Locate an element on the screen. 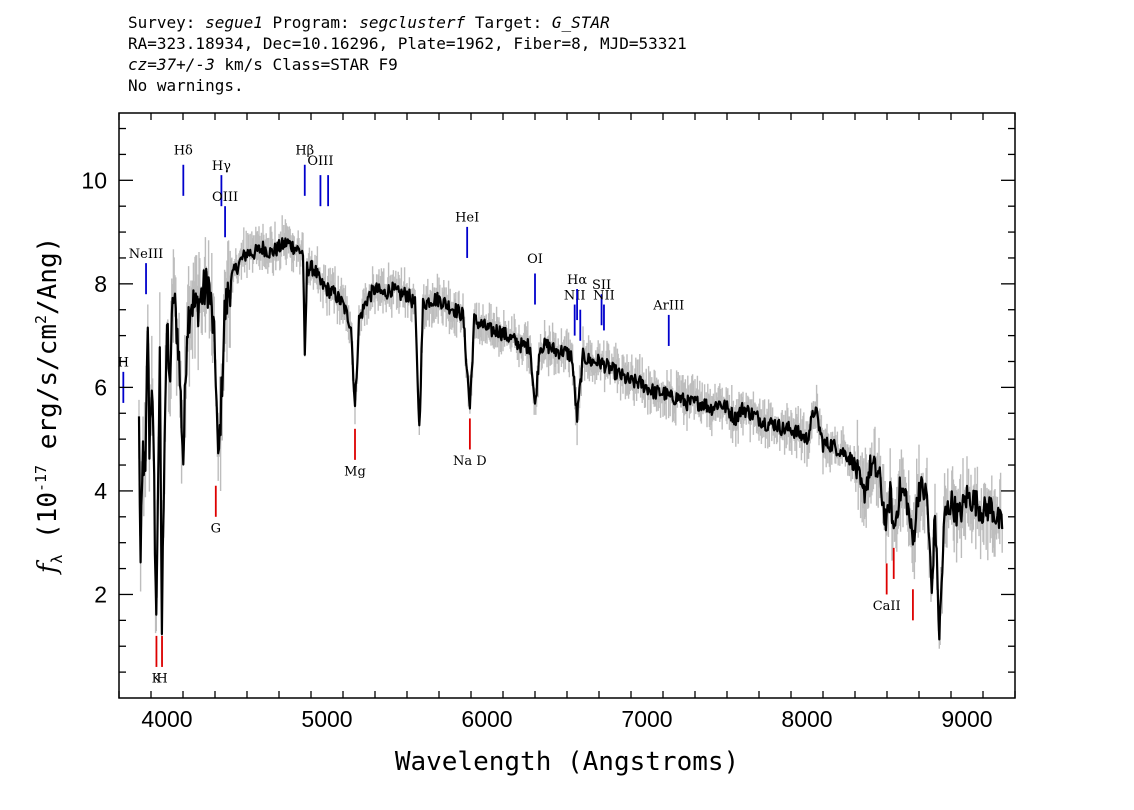 The width and height of the screenshot is (1134, 810). absorption-line-label: K is located at coordinates (157, 678).